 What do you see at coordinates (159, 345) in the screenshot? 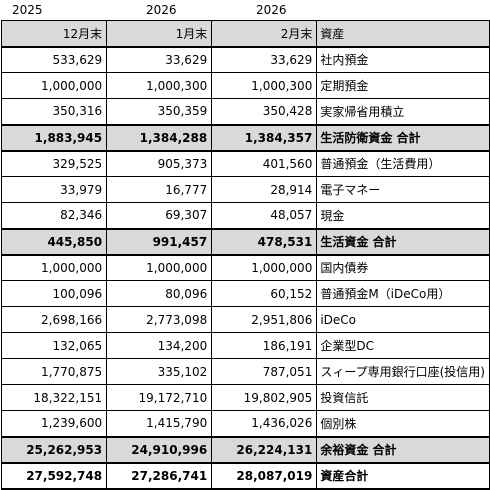
I see `value-jan: 134,200` at bounding box center [159, 345].